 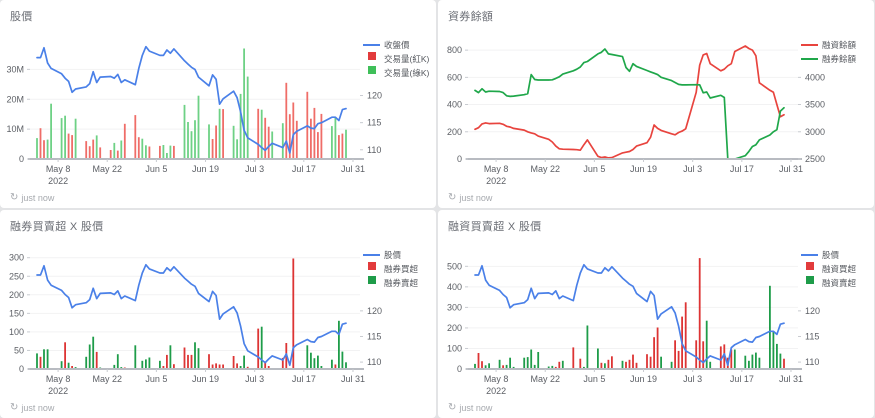 I want to click on svg-text: 3000, so click(x=815, y=132).